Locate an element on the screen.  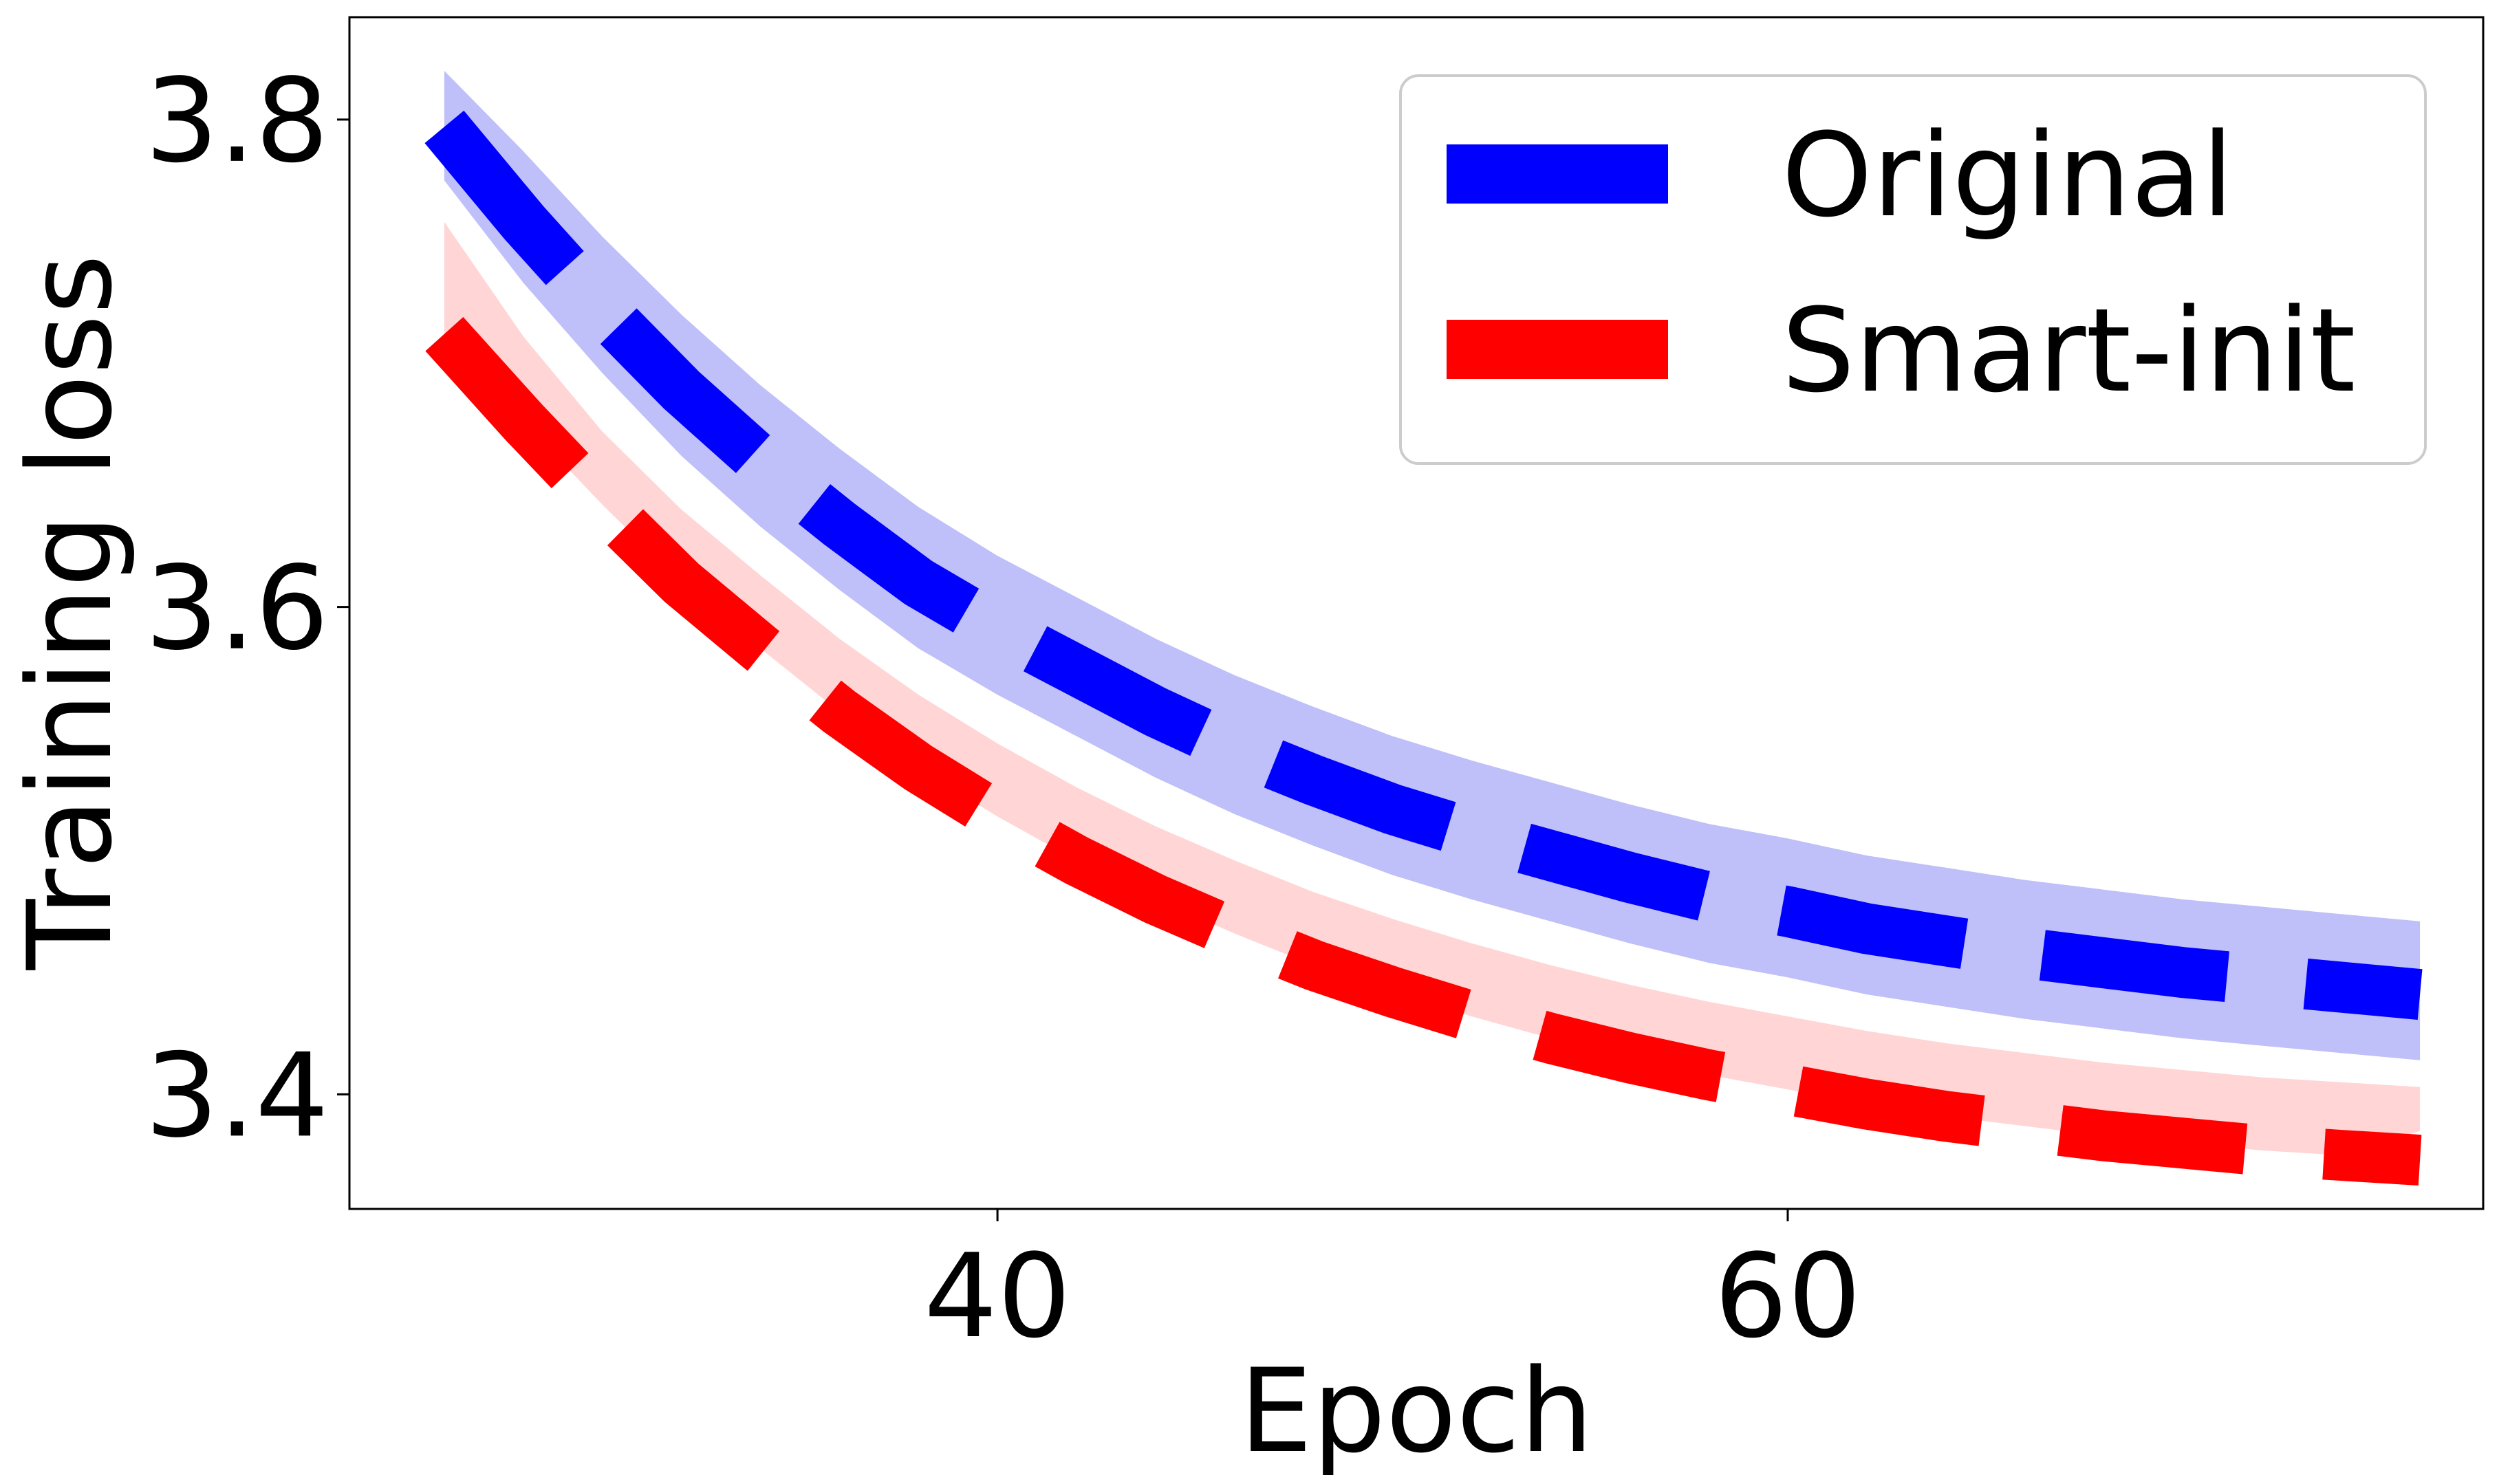
y-axis-ticks: 3.4 3.6 3.8 is located at coordinates (247, 608).